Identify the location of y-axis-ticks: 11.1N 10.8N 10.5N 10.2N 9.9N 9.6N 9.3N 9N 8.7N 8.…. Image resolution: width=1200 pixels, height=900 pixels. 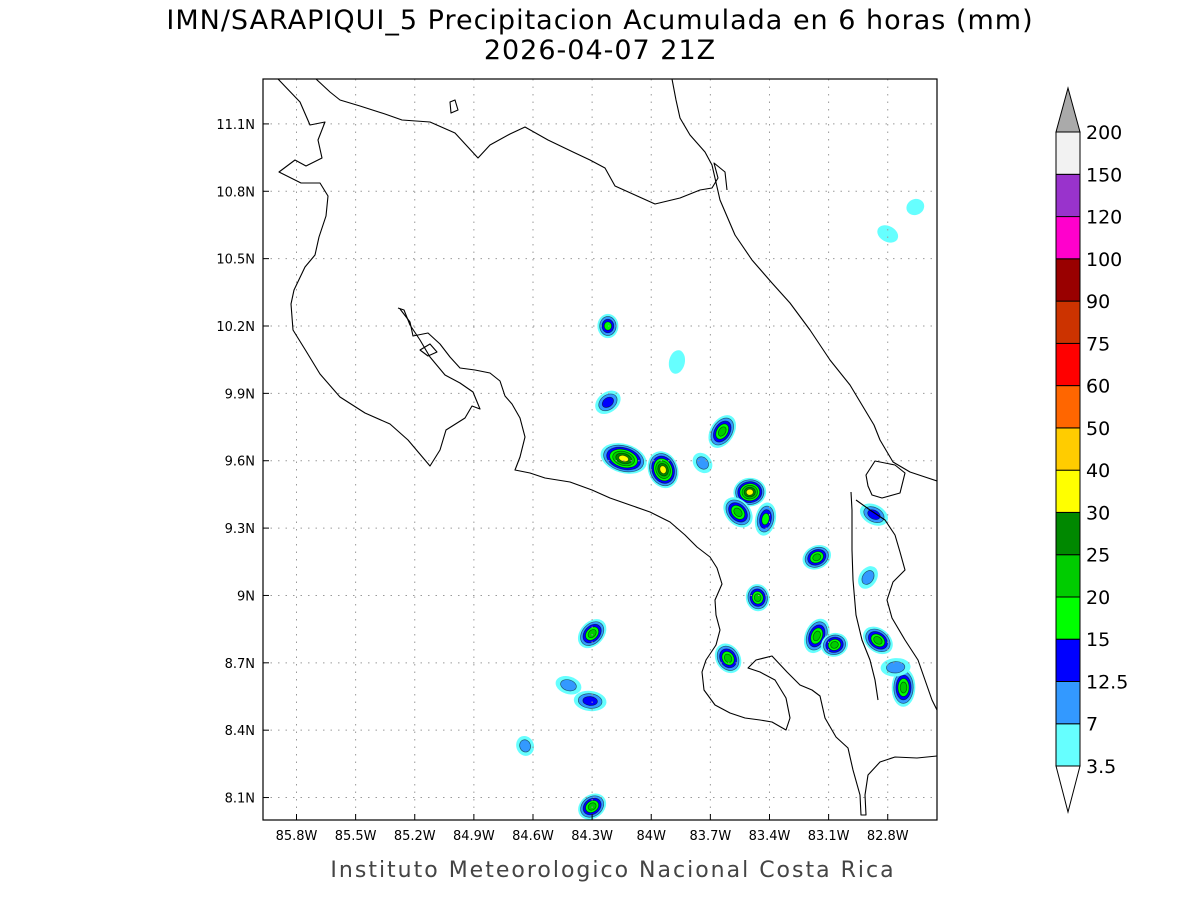
(242, 462).